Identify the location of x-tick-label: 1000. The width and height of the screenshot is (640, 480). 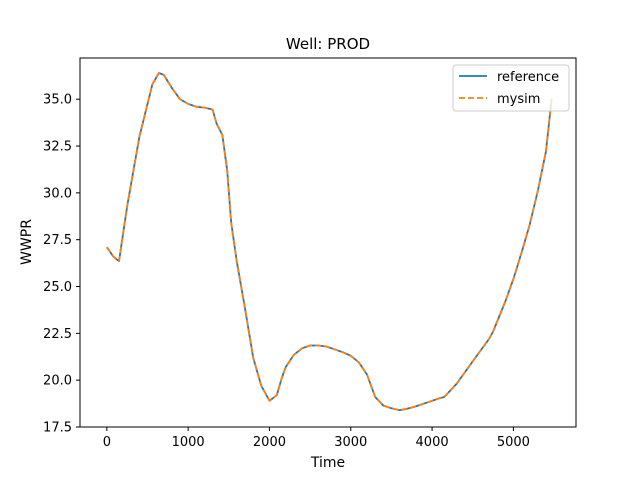
(188, 442).